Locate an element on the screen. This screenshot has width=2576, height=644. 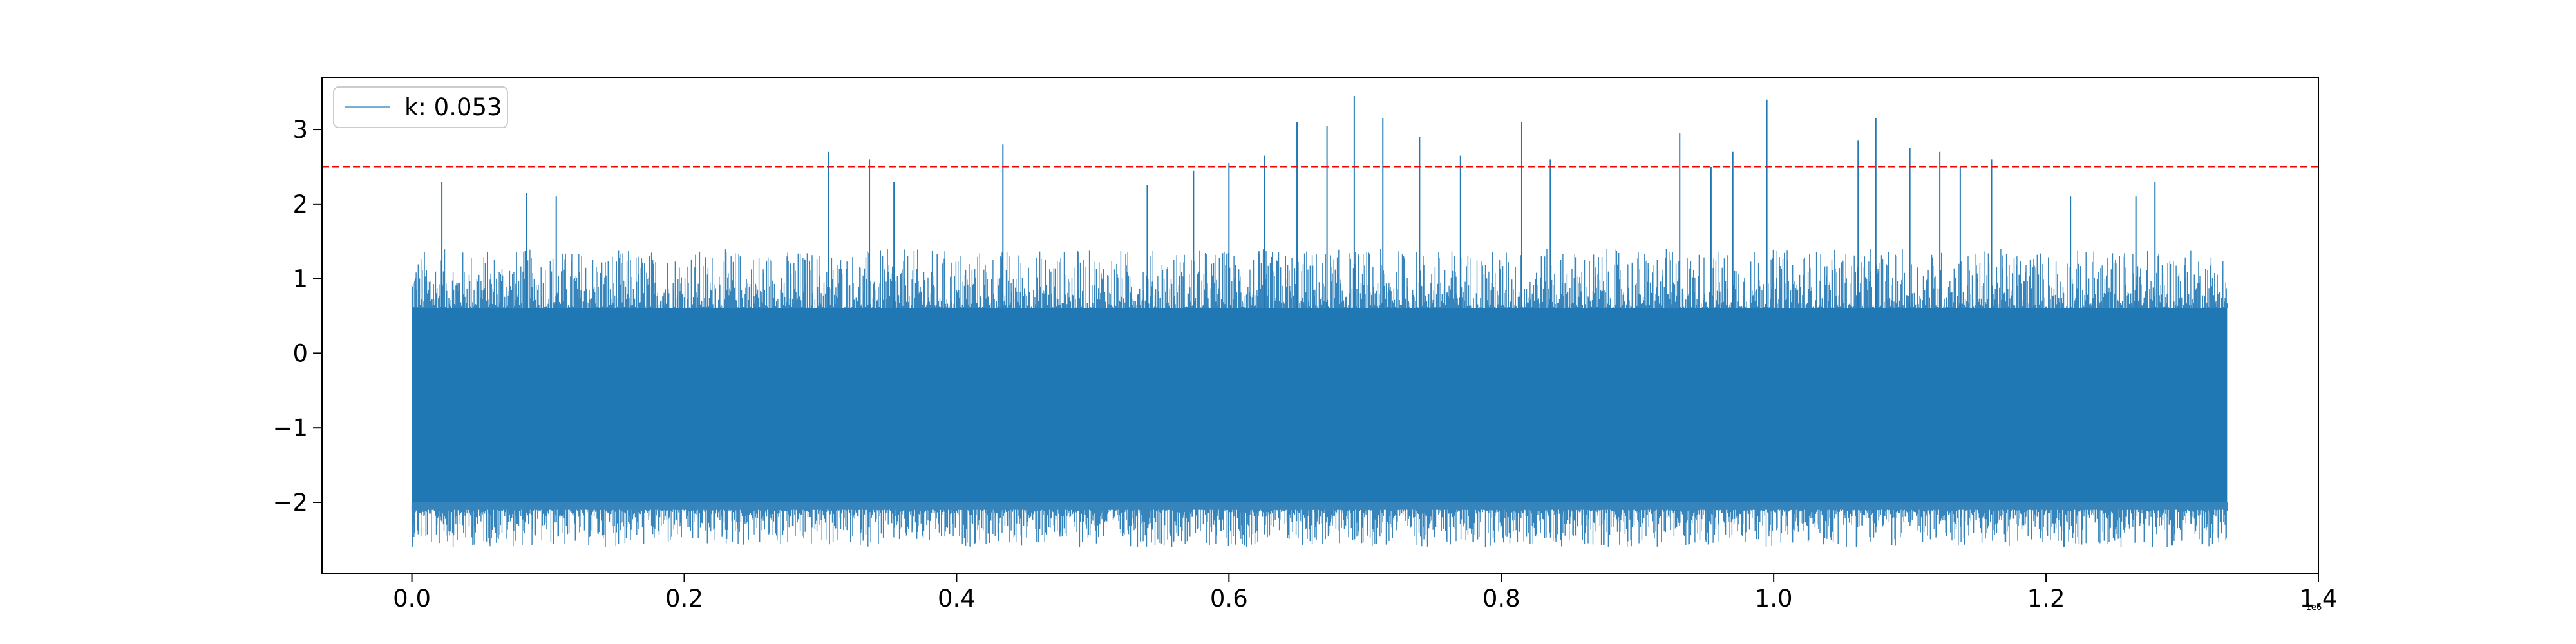
x-offset-label: 1e6 is located at coordinates (2314, 607).